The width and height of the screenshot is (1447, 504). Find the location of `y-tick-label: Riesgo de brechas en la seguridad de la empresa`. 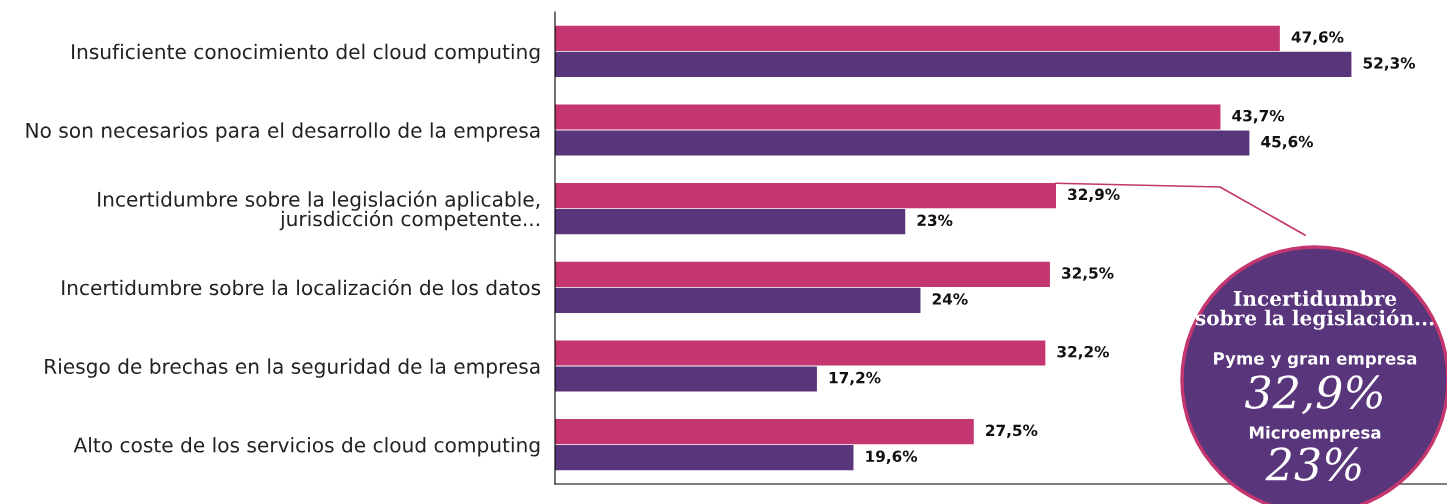

y-tick-label: Riesgo de brechas en la seguridad de la empresa is located at coordinates (292, 368).